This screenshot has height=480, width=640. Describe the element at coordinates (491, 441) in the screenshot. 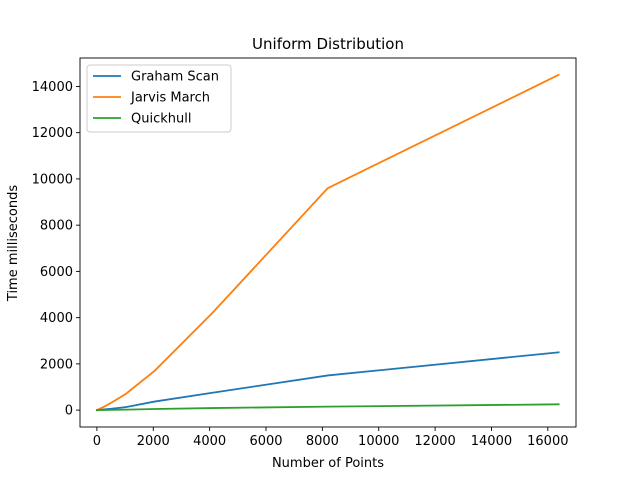

I see `x-tick-label: 14000` at that location.